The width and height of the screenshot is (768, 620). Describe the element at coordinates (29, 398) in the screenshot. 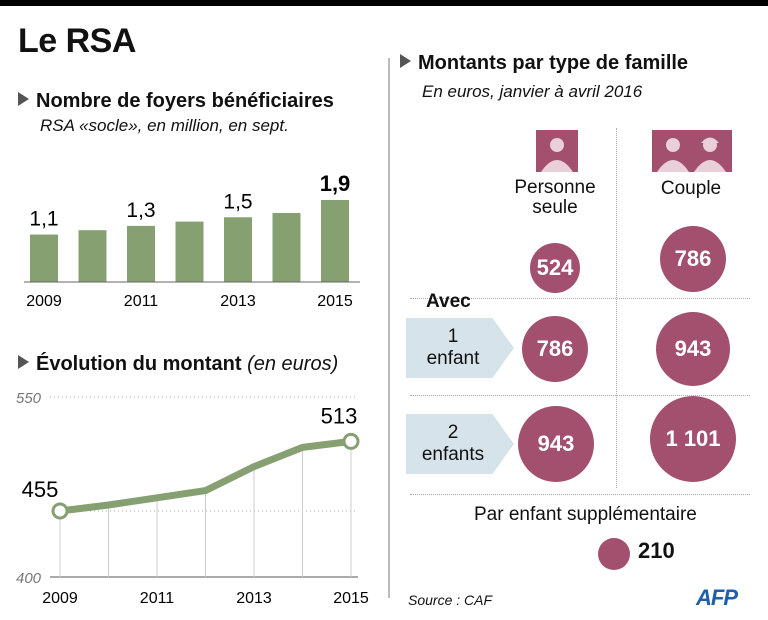

I see `y-tick-label: 550` at that location.